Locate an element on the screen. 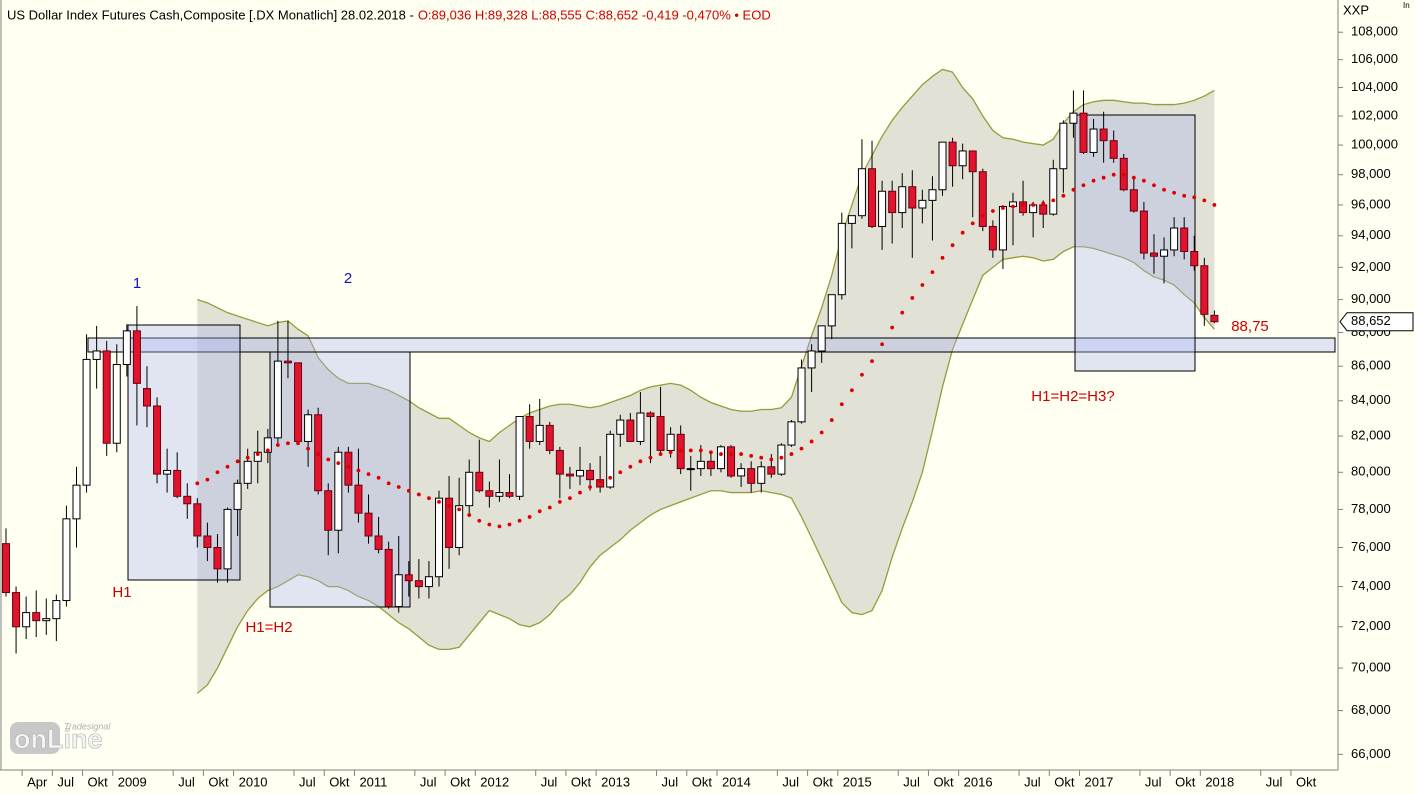  x-tick-label: 2018 is located at coordinates (1219, 781).